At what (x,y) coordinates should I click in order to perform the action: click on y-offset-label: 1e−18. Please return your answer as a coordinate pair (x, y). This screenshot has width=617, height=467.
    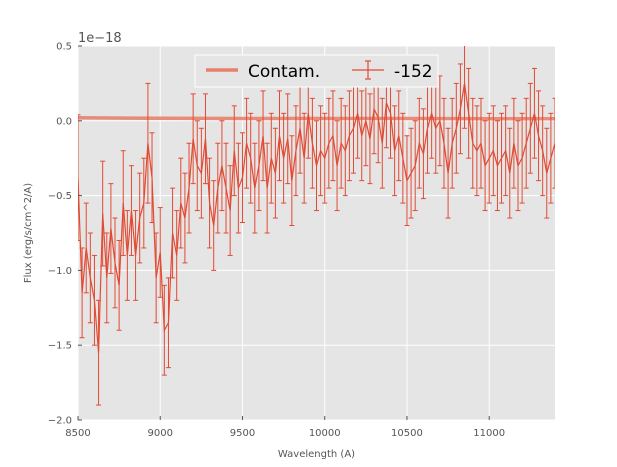
    Looking at the image, I should click on (100, 38).